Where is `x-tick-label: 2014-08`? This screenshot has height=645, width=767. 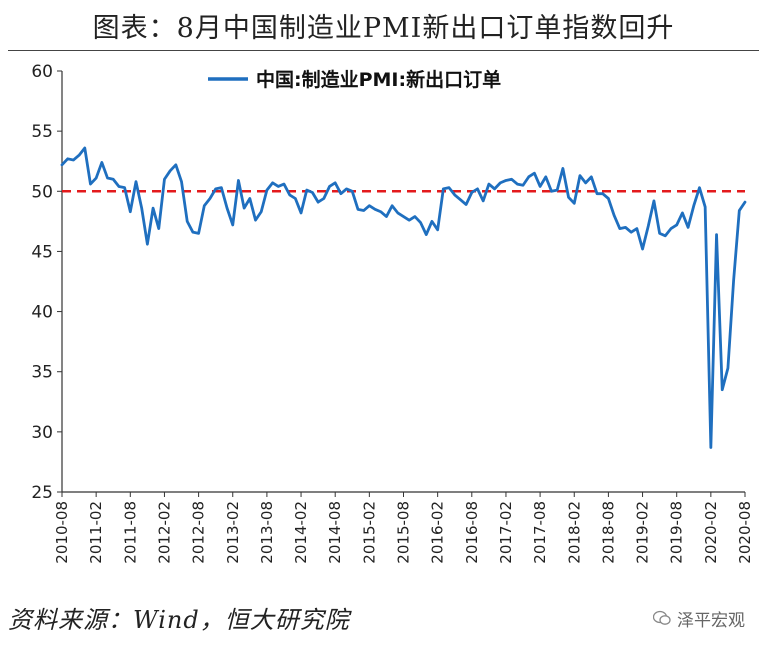
x-tick-label: 2014-08 is located at coordinates (335, 532).